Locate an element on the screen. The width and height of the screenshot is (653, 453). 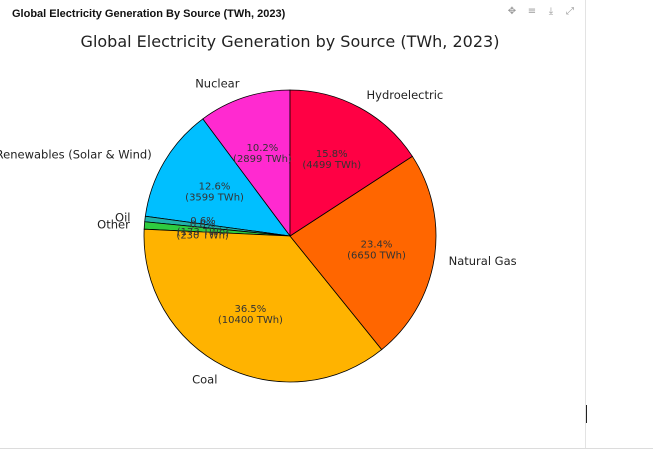
right-divider is located at coordinates (585, 224).